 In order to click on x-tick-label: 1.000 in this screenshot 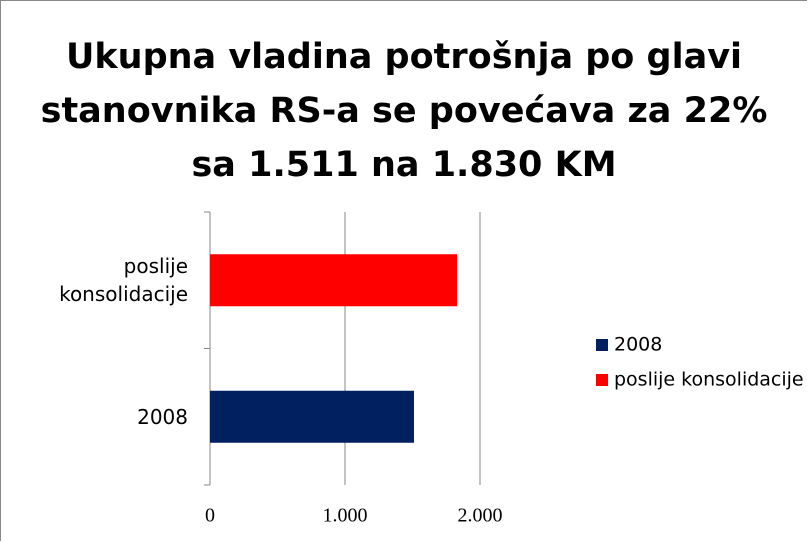, I will do `click(345, 516)`.